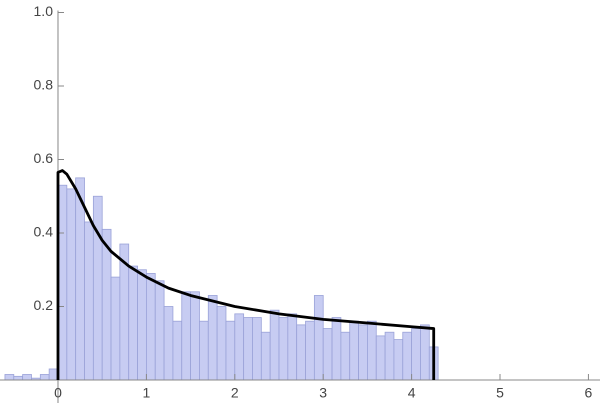 This screenshot has height=403, width=600. I want to click on x-tick-label: 0, so click(58, 393).